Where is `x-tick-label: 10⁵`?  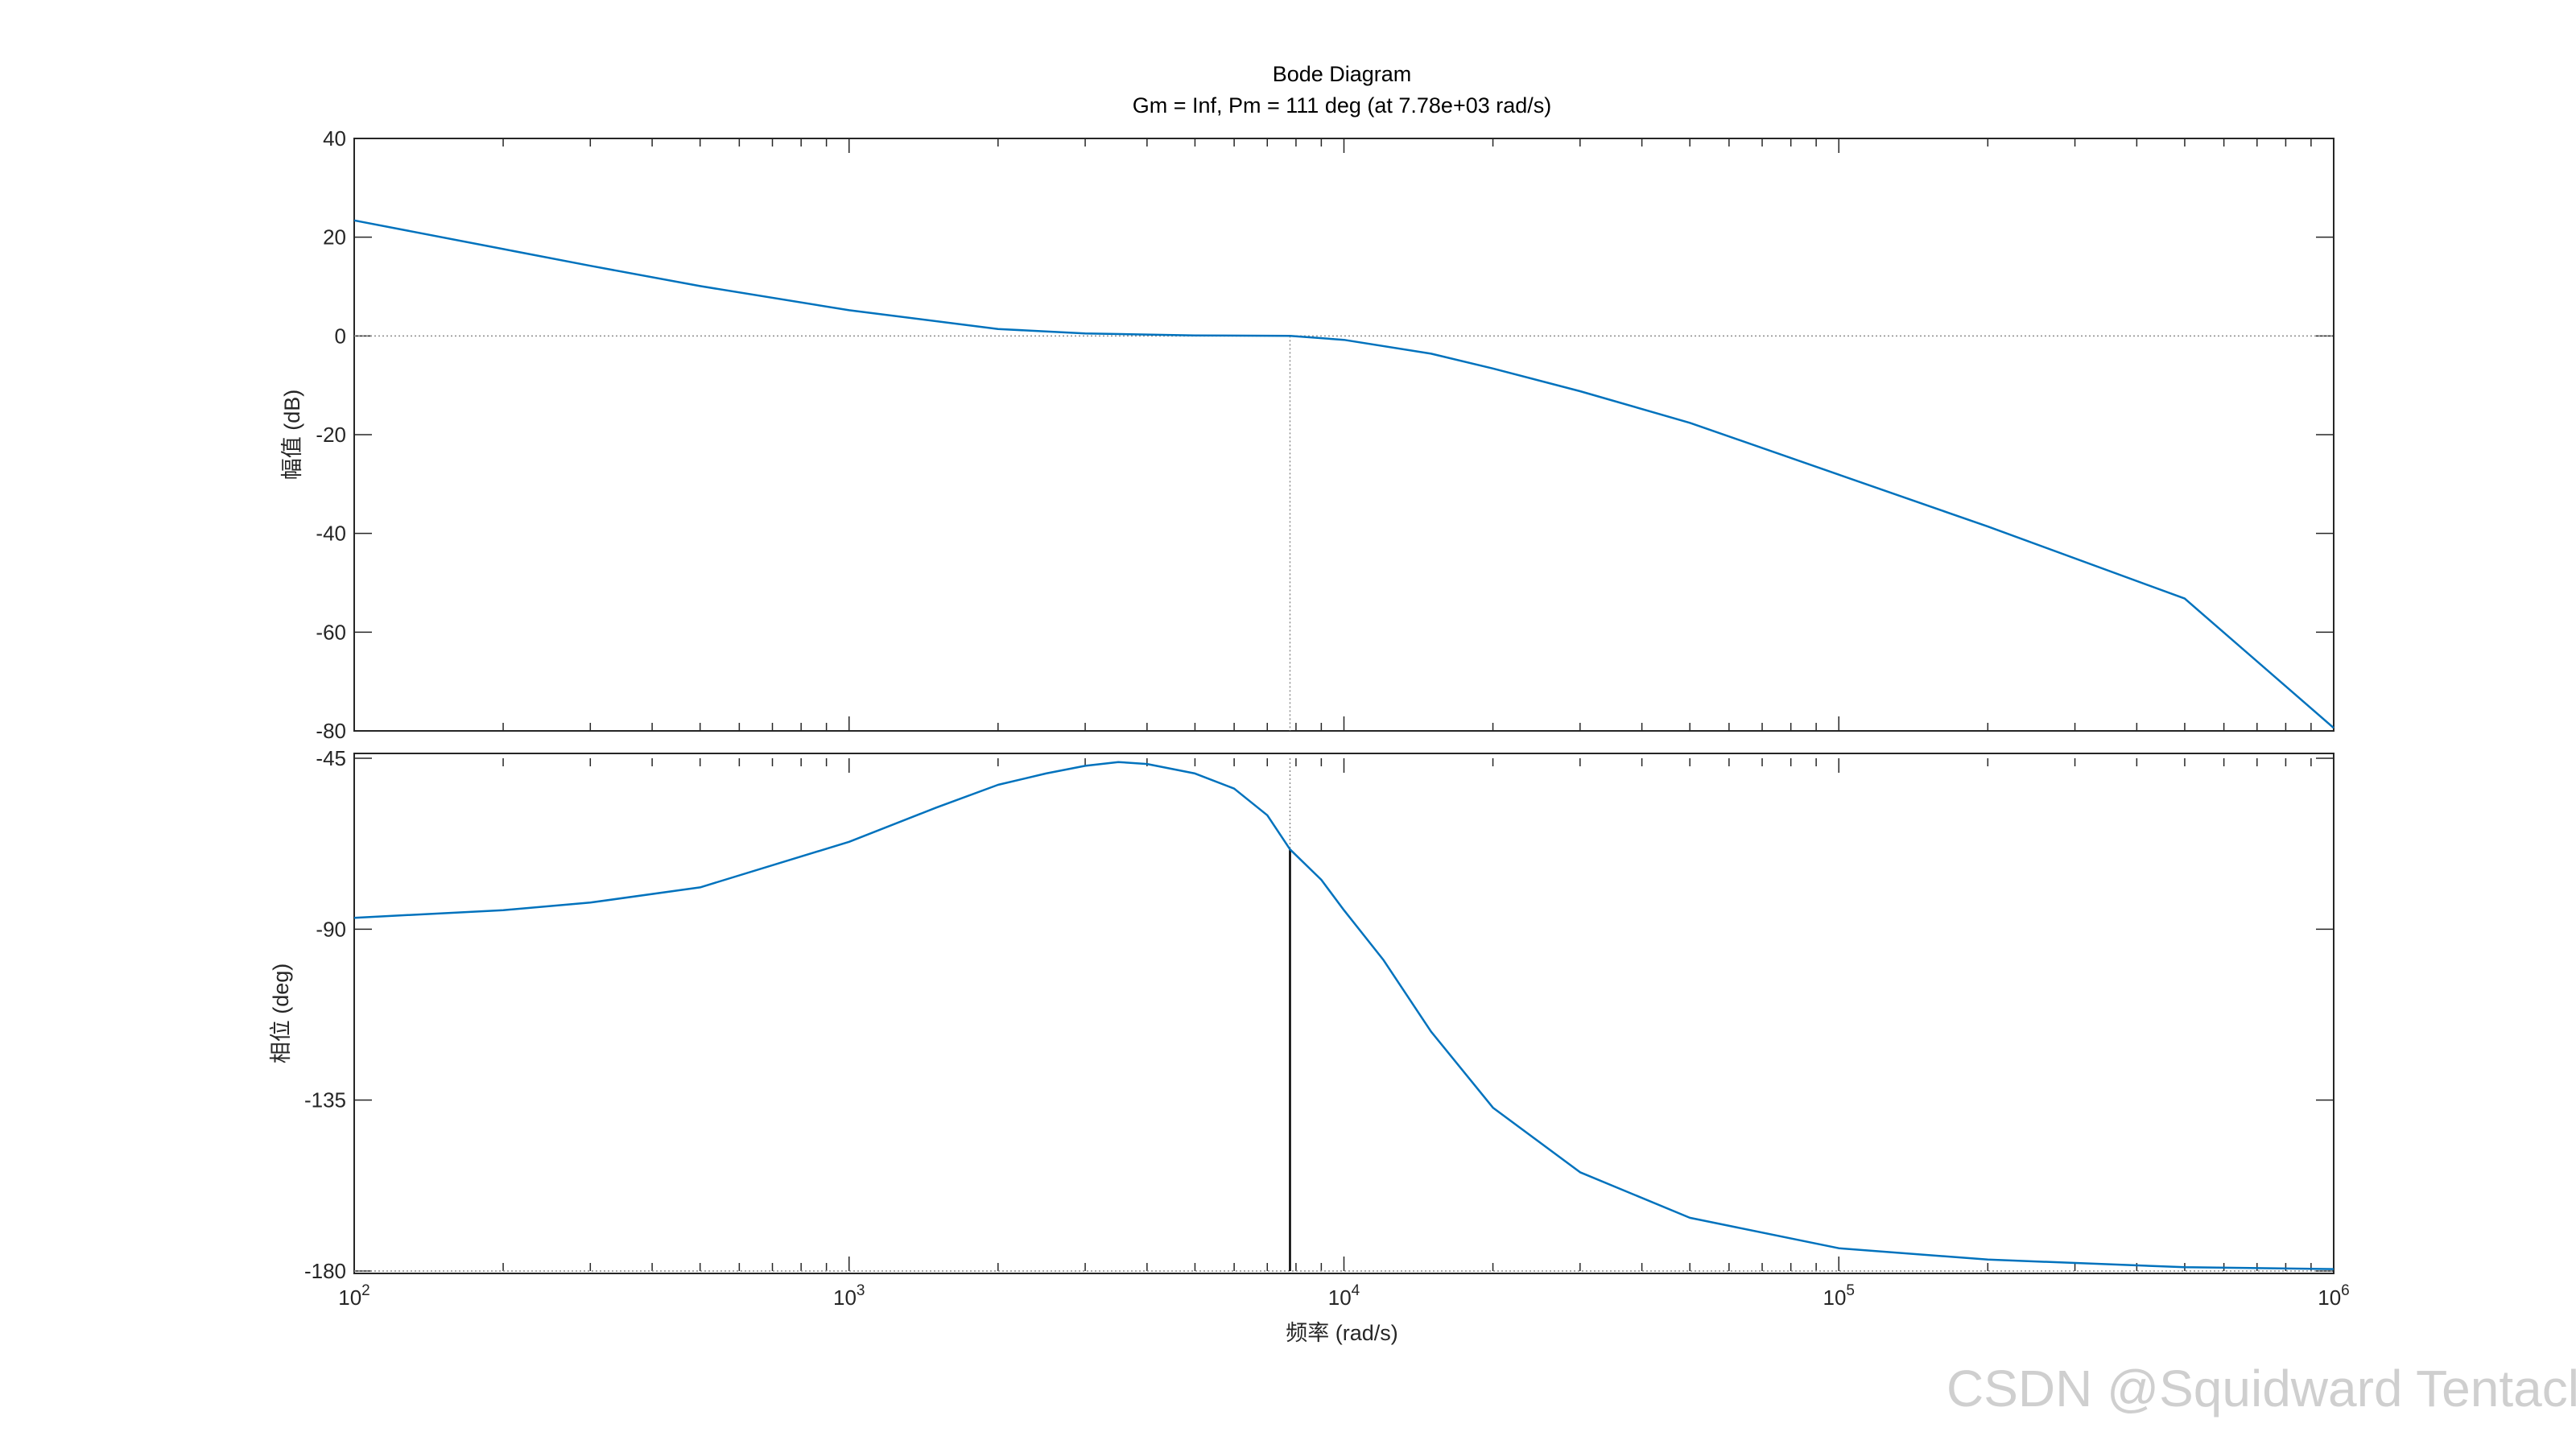 x-tick-label: 10⁵ is located at coordinates (1839, 1296).